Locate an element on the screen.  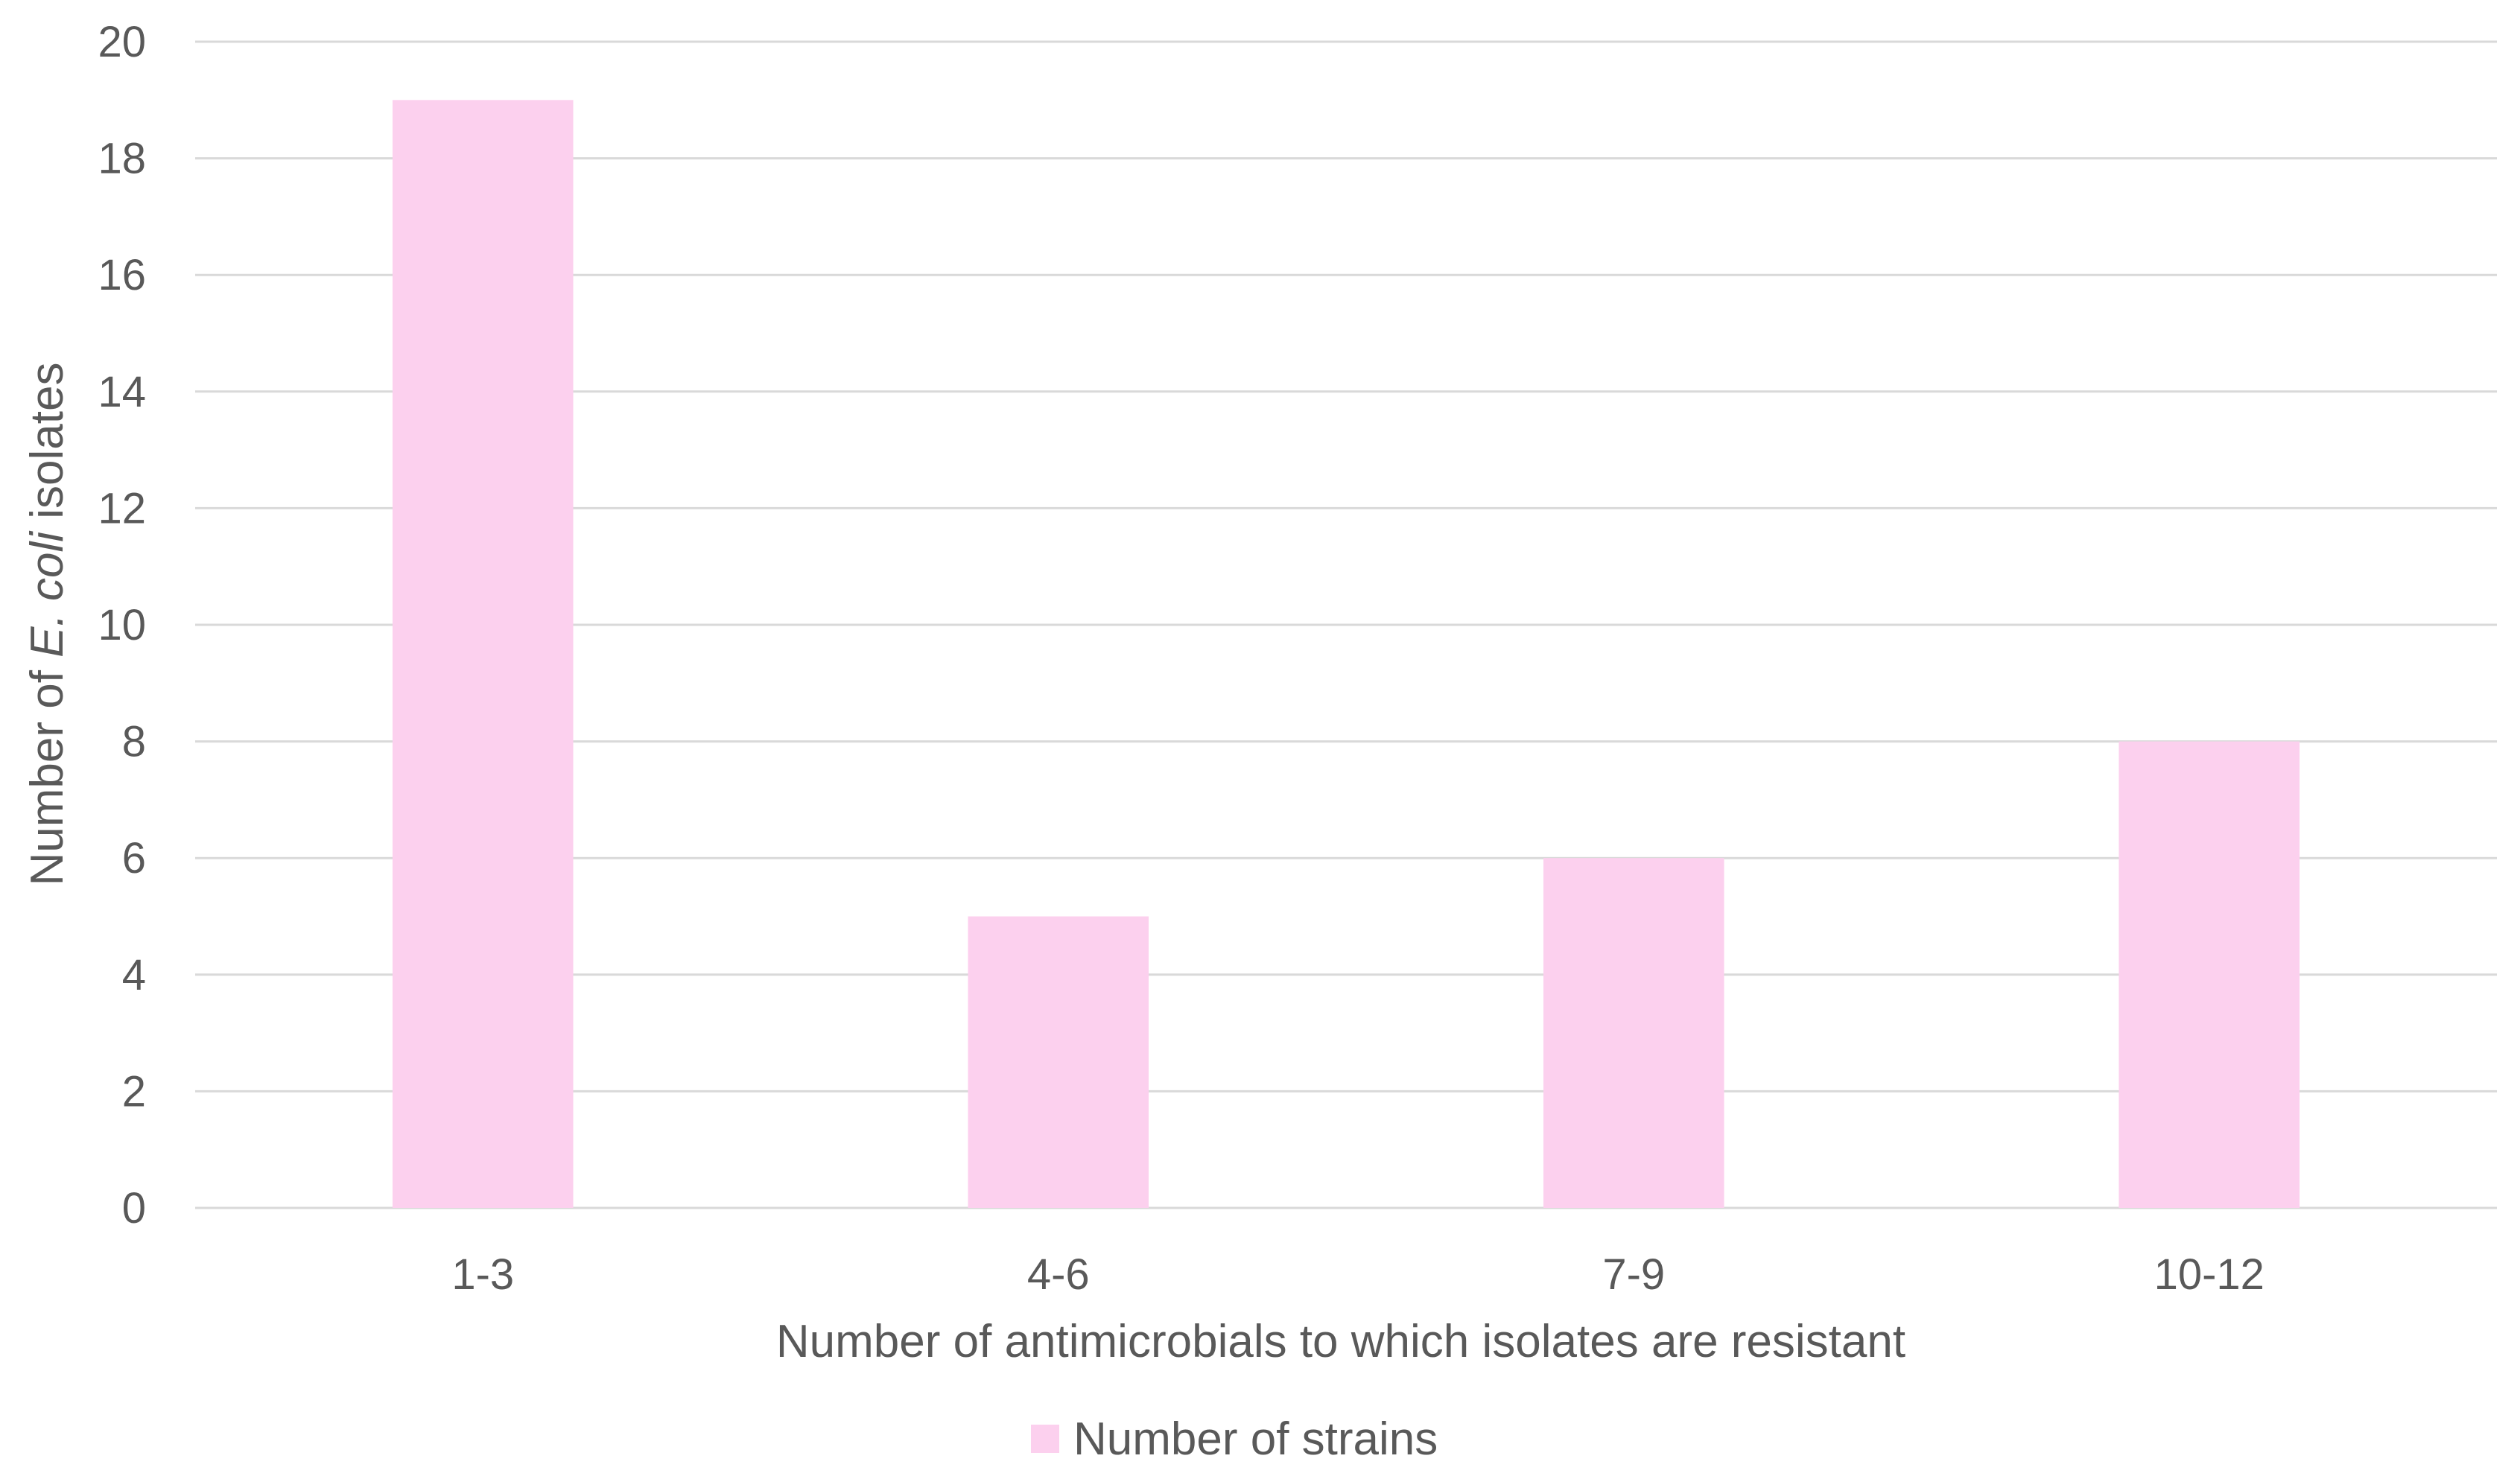
x-tick-label: 10-12 is located at coordinates (2209, 1274).